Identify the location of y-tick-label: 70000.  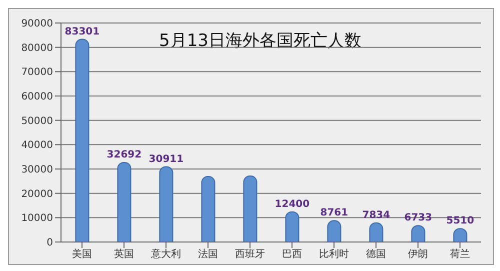
(37, 72).